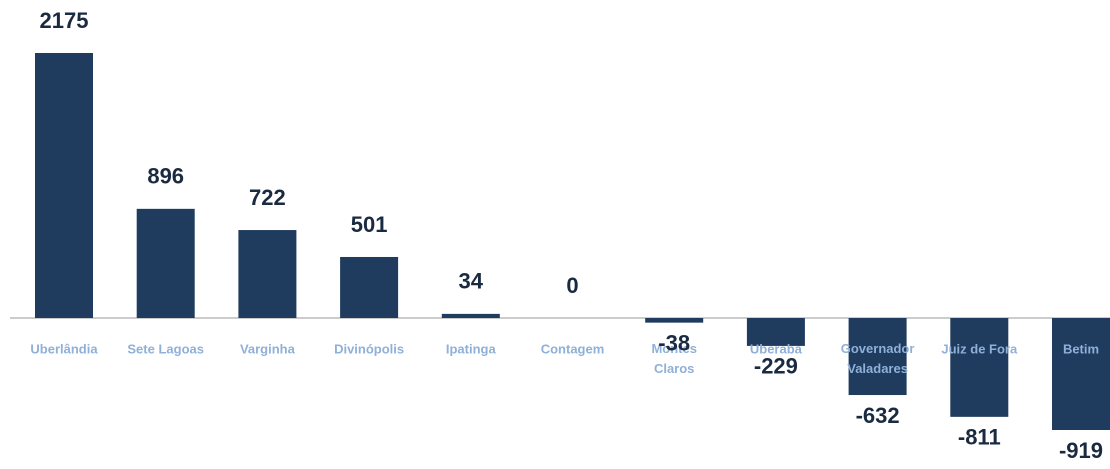 This screenshot has height=469, width=1110. What do you see at coordinates (369, 224) in the screenshot?
I see `value-label: 501` at bounding box center [369, 224].